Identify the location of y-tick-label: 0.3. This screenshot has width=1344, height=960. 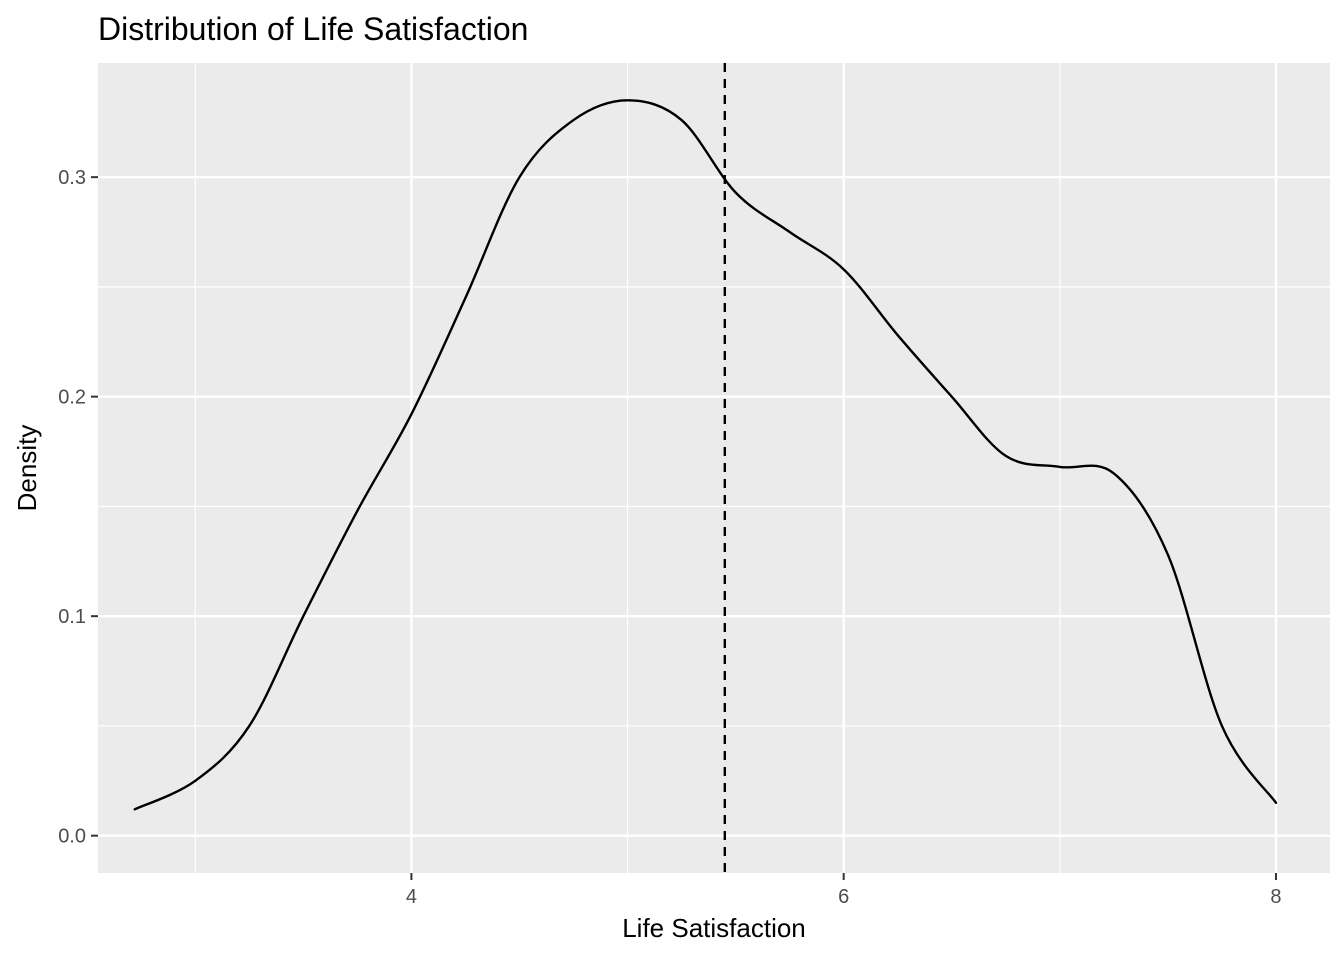
(72, 178).